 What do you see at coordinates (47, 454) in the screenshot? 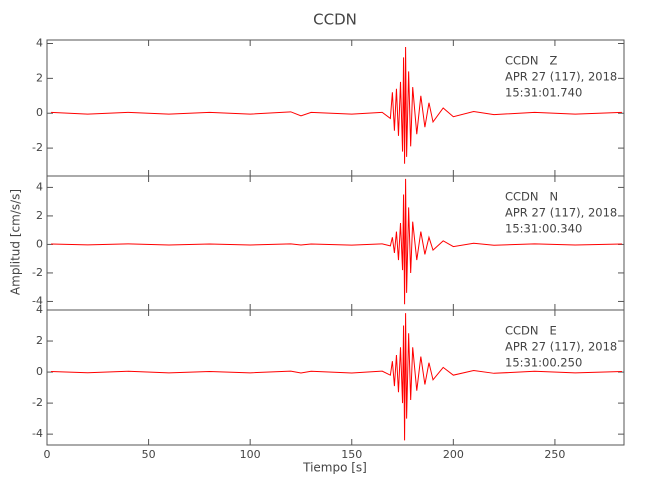
I see `x-tick-label: 0` at bounding box center [47, 454].